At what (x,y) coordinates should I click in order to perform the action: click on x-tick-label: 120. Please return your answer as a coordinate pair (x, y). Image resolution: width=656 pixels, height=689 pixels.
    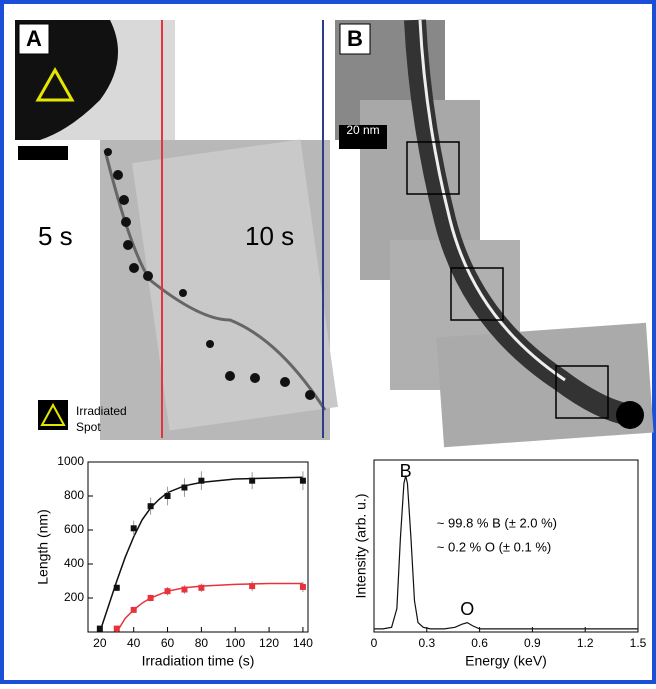
    Looking at the image, I should click on (269, 643).